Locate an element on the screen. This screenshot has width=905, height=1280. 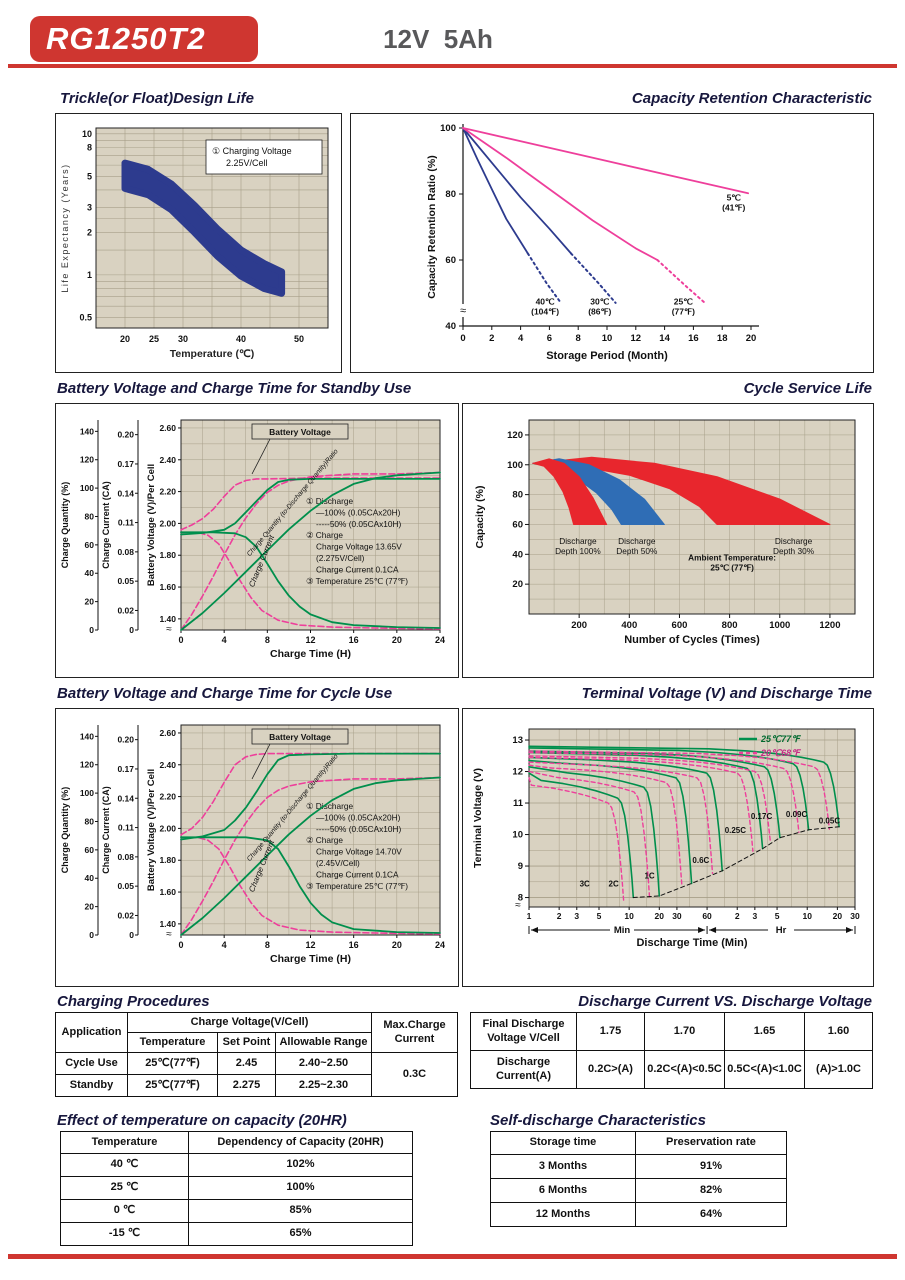
current-100-line is located at coordinates (310, 580).